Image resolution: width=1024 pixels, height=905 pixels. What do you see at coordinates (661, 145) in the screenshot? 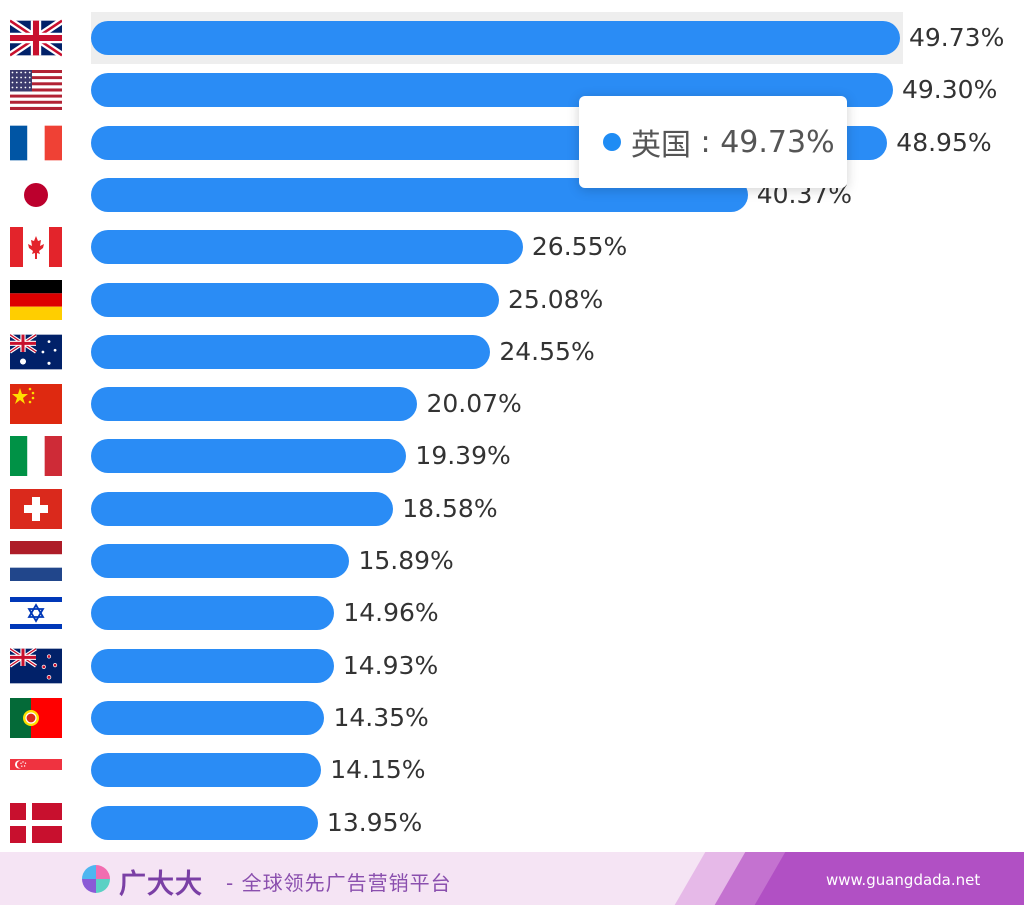
I see `tooltip-category: 英国` at bounding box center [661, 145].